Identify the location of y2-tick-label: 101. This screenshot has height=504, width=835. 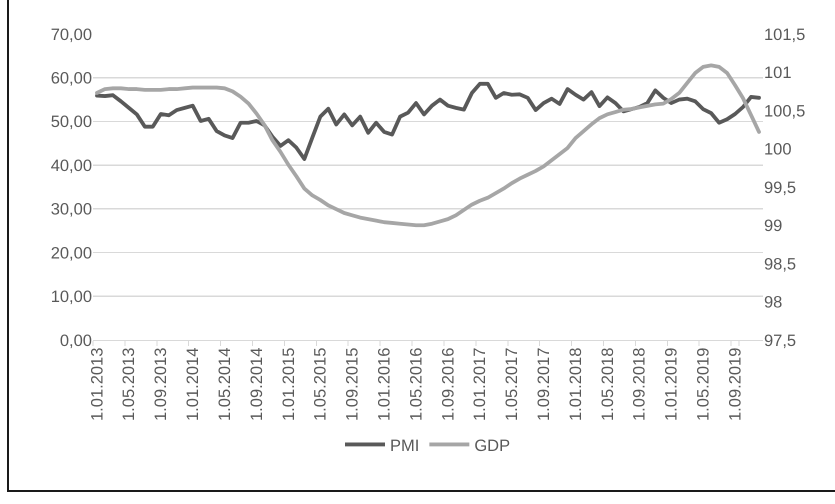
(778, 73).